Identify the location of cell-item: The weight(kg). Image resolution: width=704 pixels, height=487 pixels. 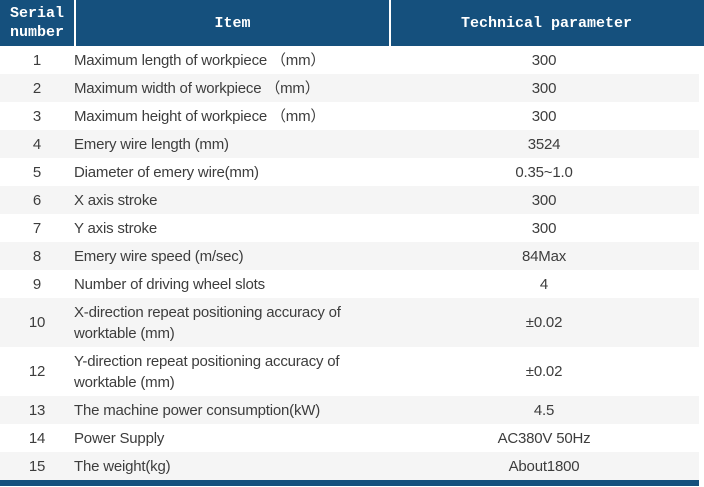
(122, 466).